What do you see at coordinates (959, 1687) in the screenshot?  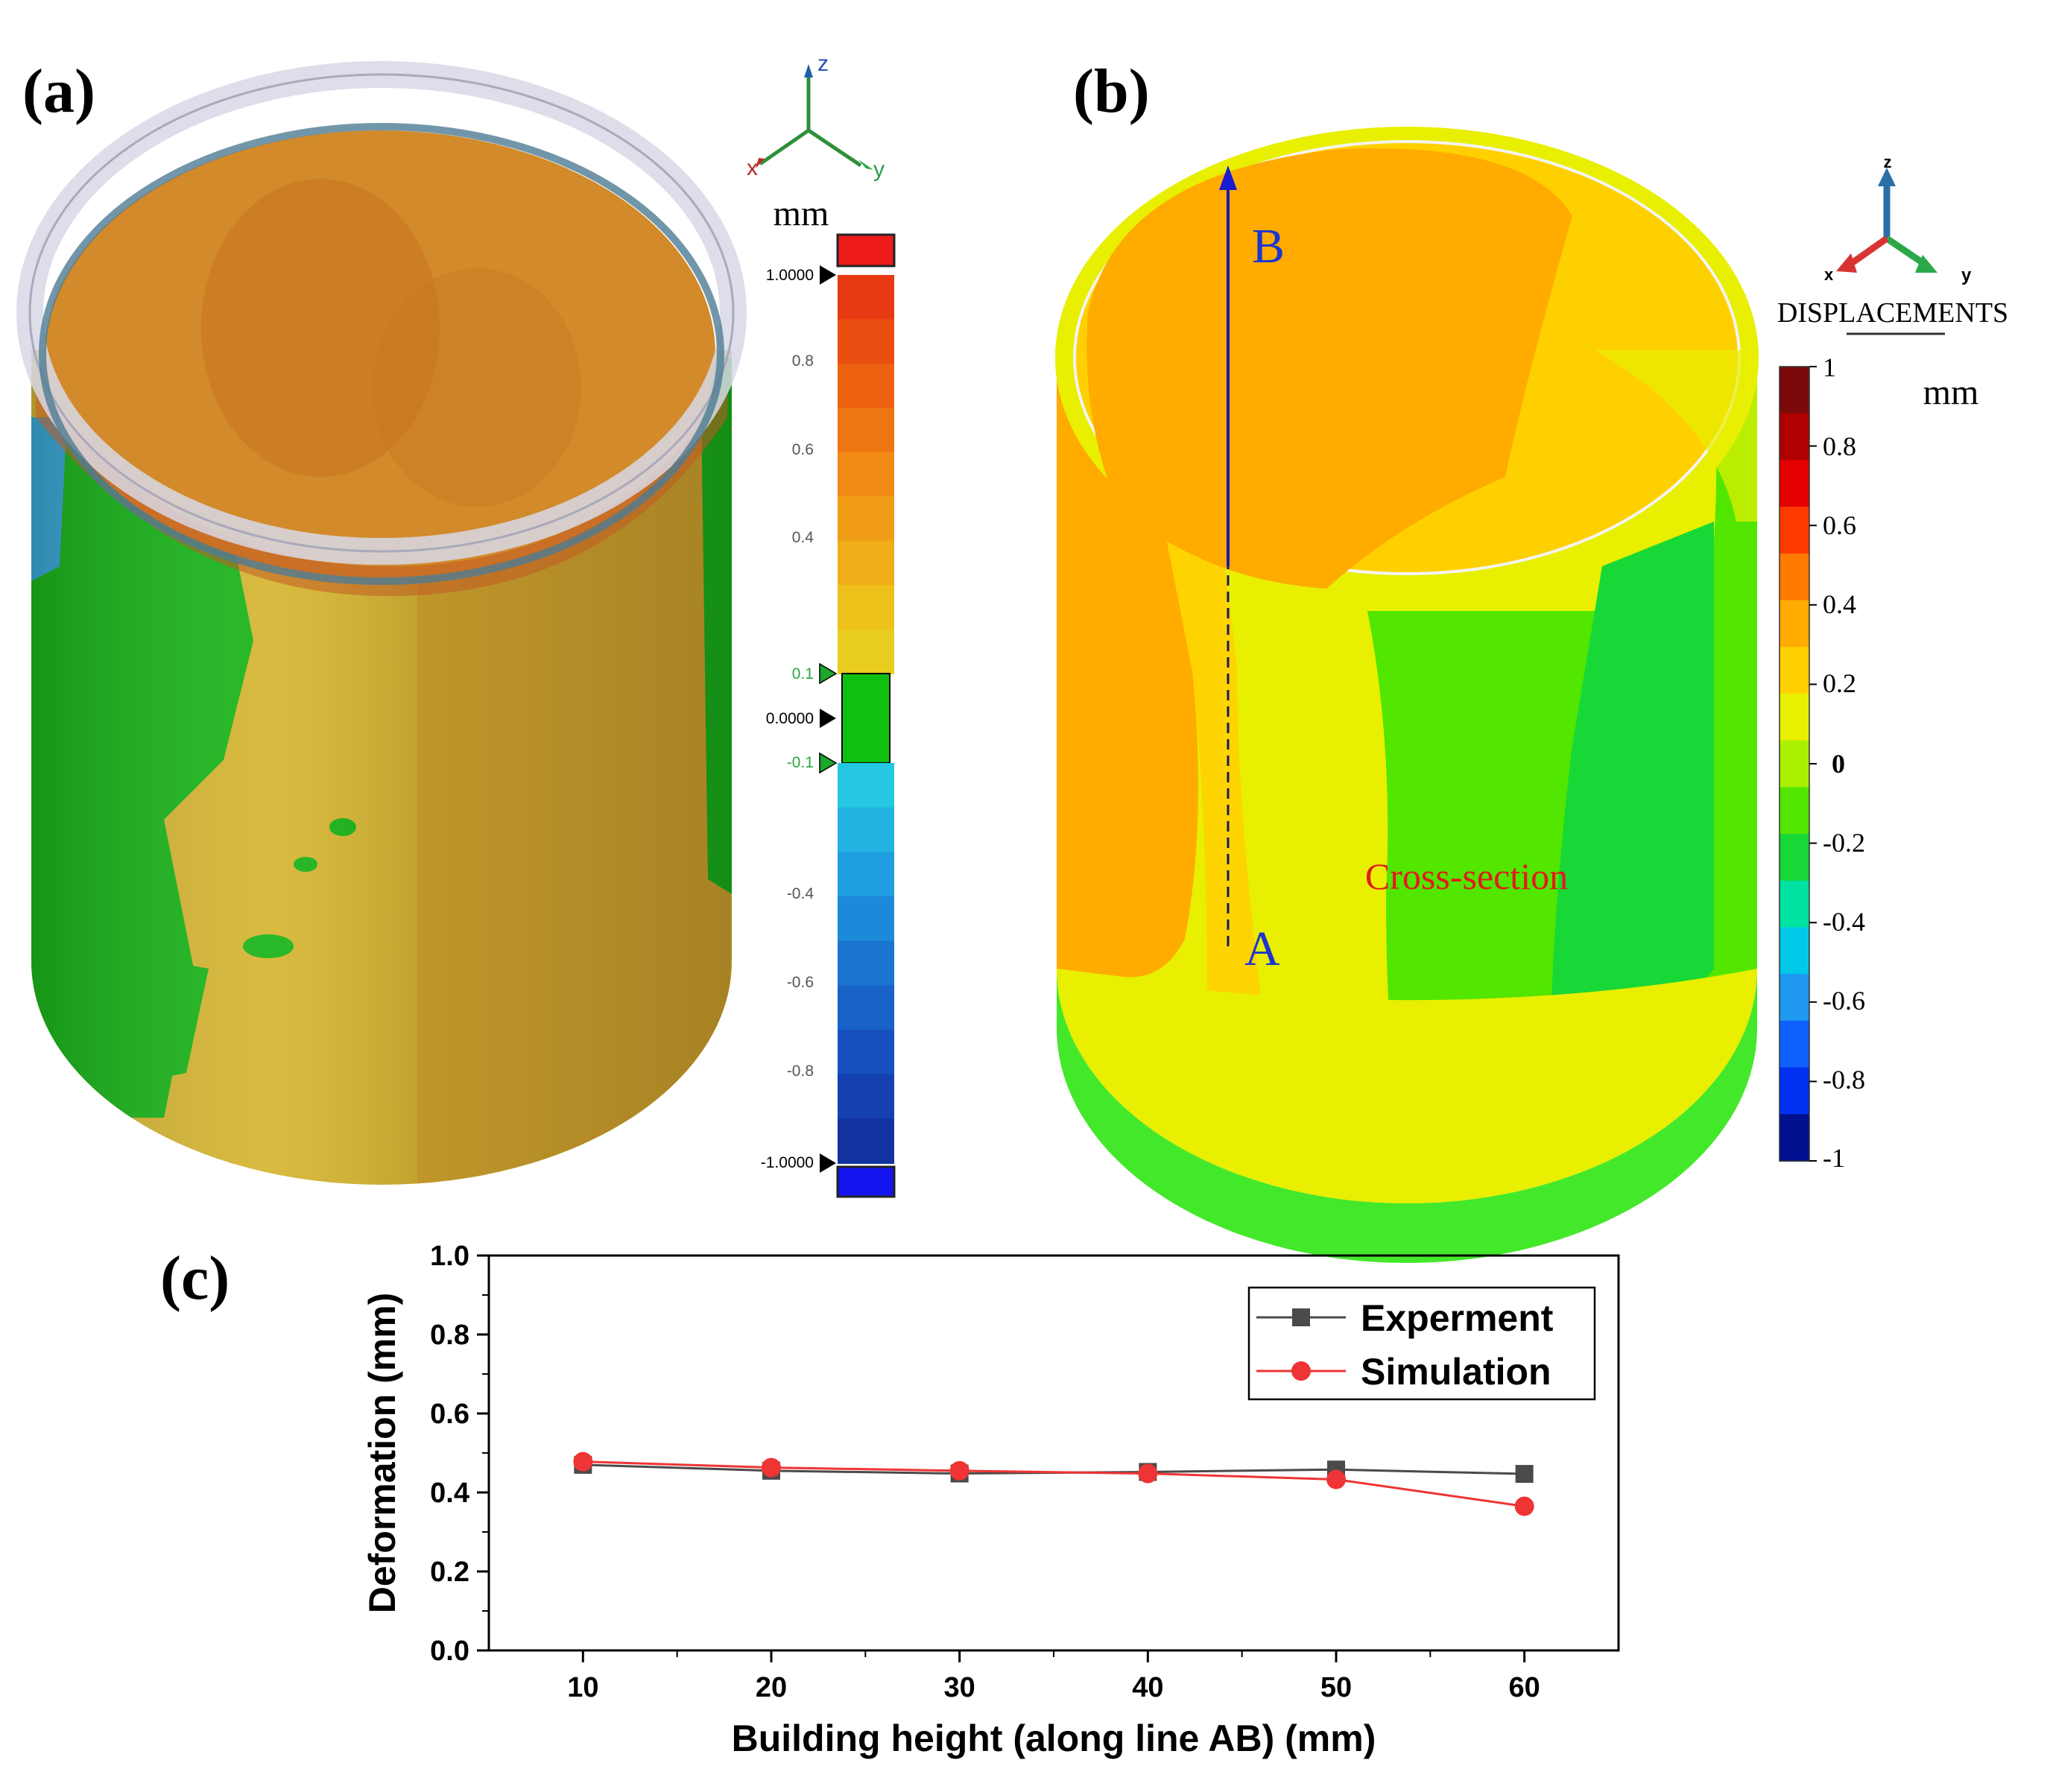 I see `x-tick-label: 30` at bounding box center [959, 1687].